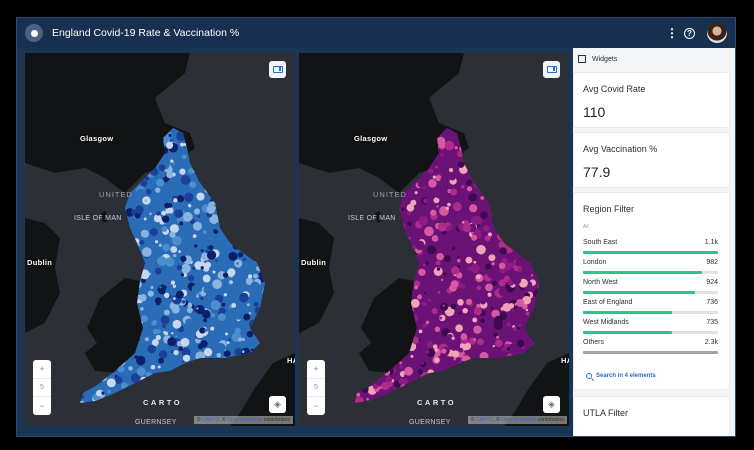 Image resolution: width=754 pixels, height=450 pixels. I want to click on app-logo-icon, so click(34, 33).